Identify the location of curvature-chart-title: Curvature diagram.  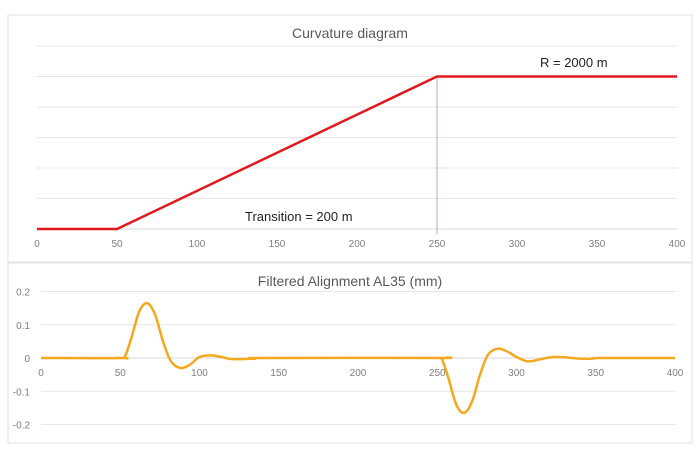
(350, 33).